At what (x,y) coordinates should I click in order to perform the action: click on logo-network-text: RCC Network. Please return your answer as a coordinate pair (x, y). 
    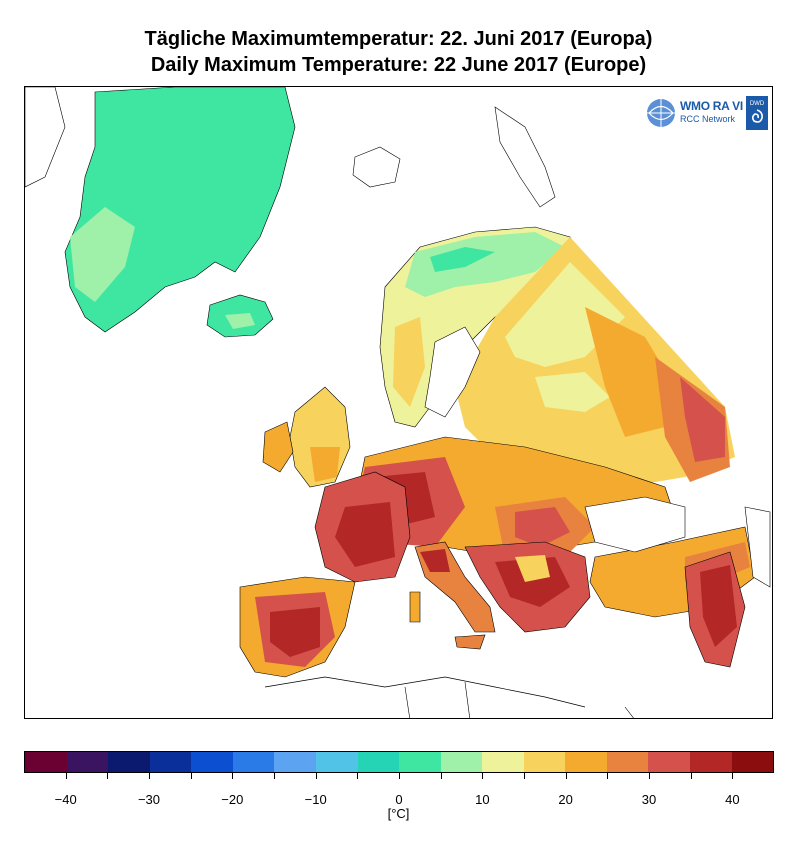
    Looking at the image, I should click on (708, 119).